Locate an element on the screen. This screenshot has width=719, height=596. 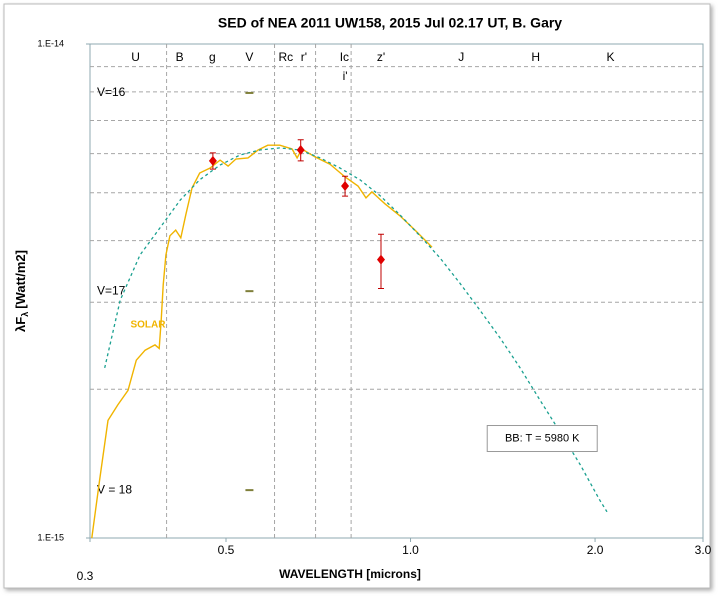
y-label-main: λF is located at coordinates (20, 324).